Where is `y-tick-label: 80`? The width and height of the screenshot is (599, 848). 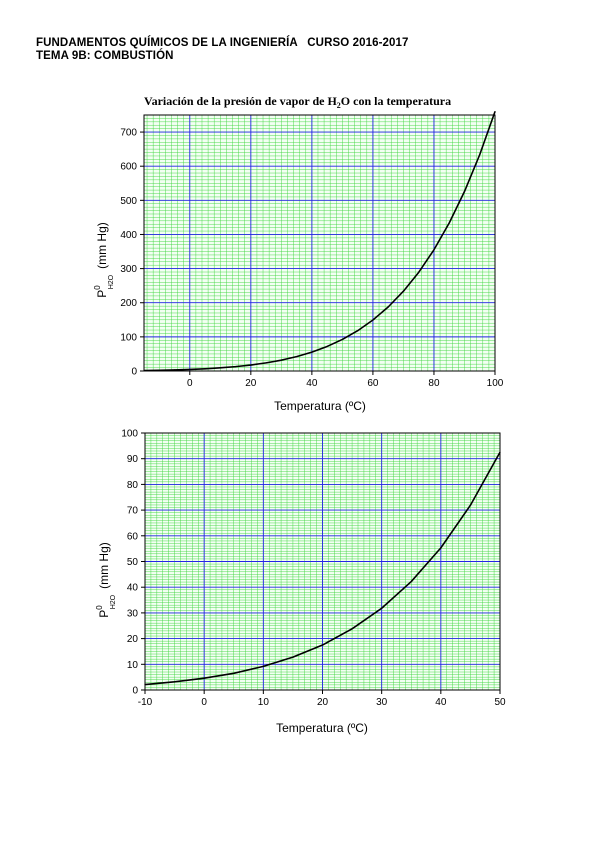 y-tick-label: 80 is located at coordinates (133, 485).